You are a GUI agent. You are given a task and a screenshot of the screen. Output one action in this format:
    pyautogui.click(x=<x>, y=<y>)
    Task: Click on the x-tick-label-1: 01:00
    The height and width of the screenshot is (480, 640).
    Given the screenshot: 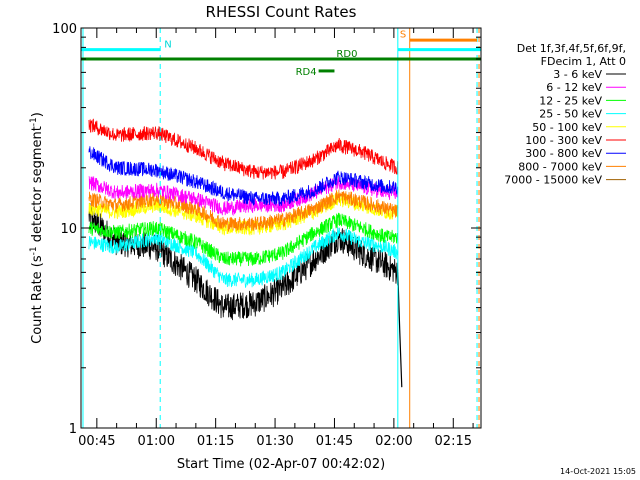 What is the action you would take?
    pyautogui.click(x=156, y=441)
    